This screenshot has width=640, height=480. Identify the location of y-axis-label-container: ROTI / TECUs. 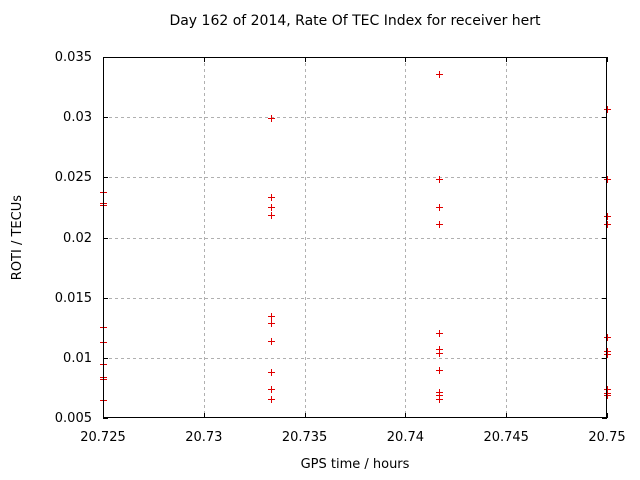
(17, 237).